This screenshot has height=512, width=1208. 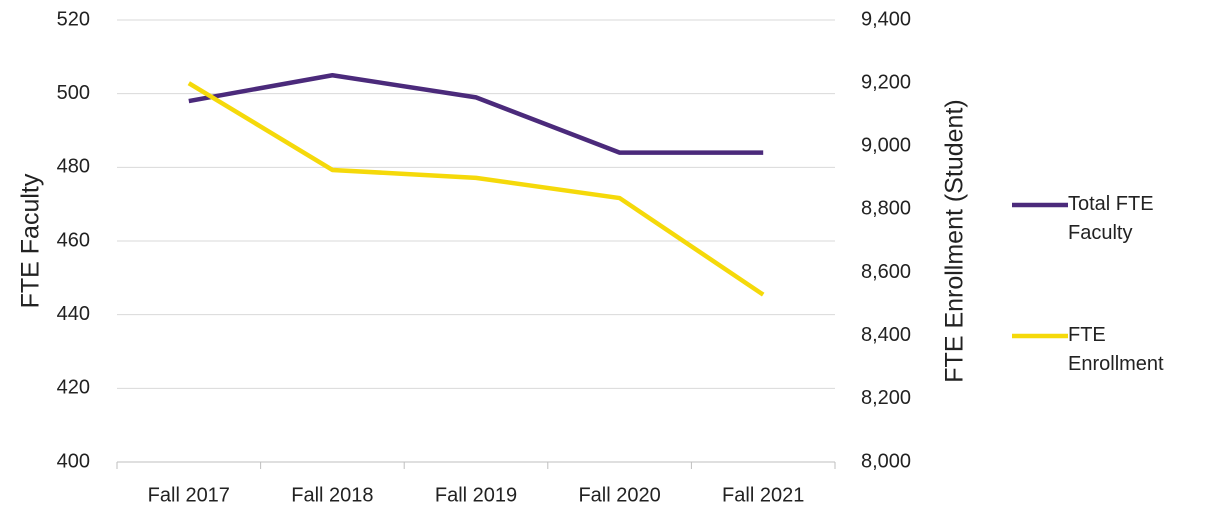 I want to click on y-axis-title: FTE Faculty, so click(x=31, y=240).